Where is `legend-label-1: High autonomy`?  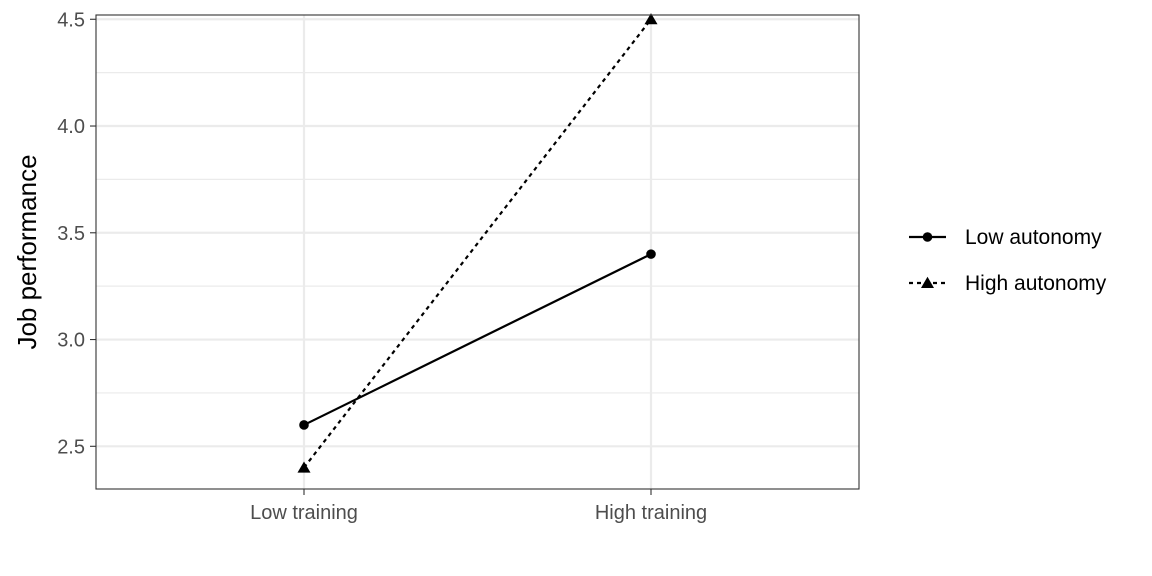 legend-label-1: High autonomy is located at coordinates (1036, 283).